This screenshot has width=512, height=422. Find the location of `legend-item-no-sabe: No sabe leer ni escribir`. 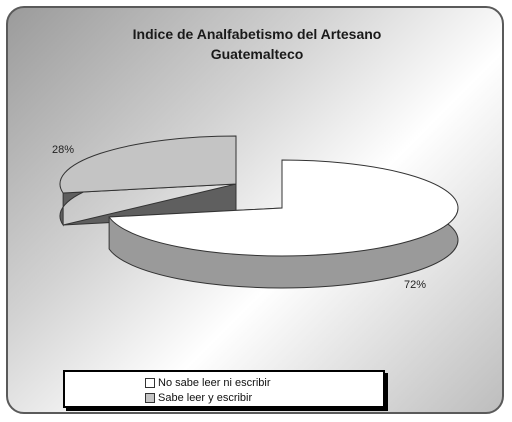

legend-item-no-sabe: No sabe leer ni escribir is located at coordinates (264, 382).